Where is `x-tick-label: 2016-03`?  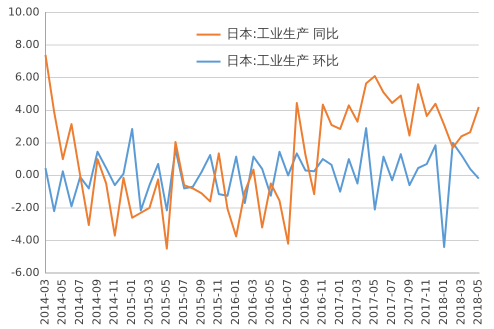 x-tick-label: 2016-03 is located at coordinates (253, 302).